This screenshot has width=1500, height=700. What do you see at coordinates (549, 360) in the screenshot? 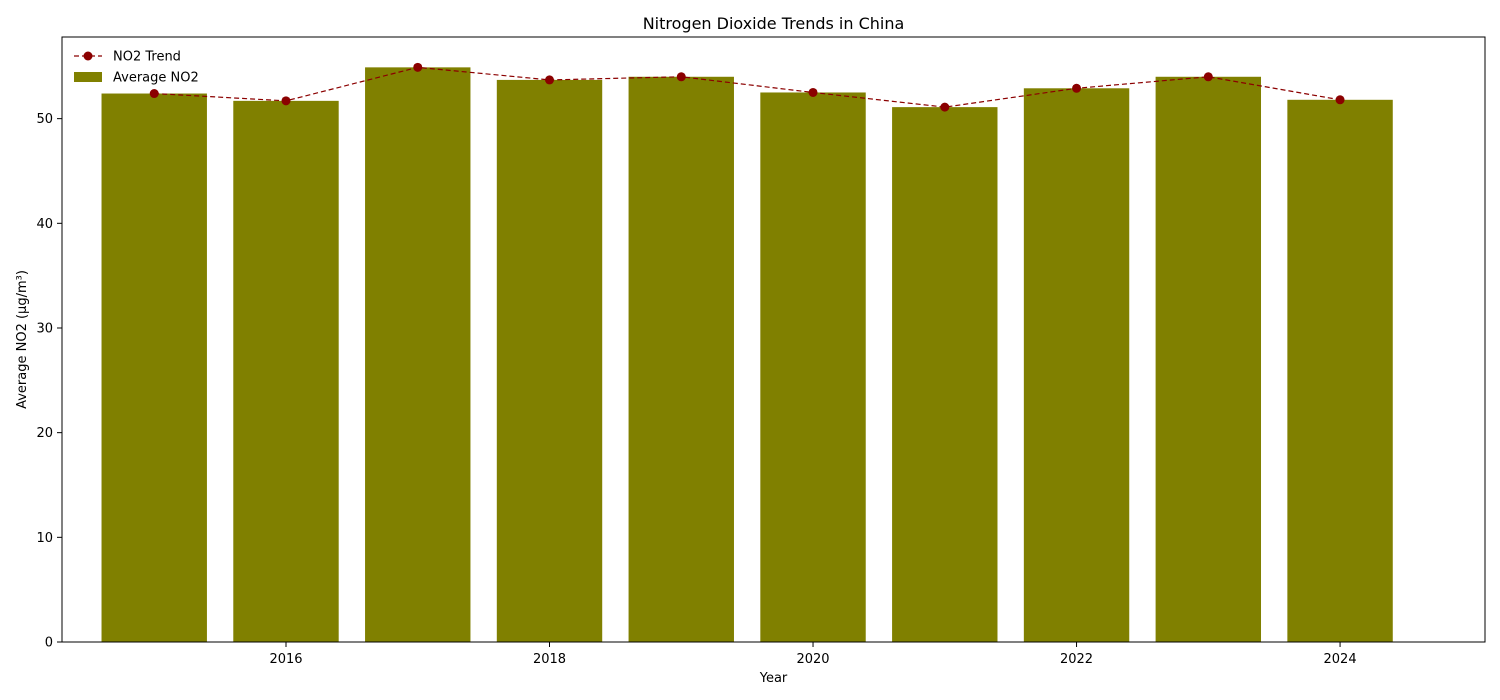
I see `bar-2018` at bounding box center [549, 360].